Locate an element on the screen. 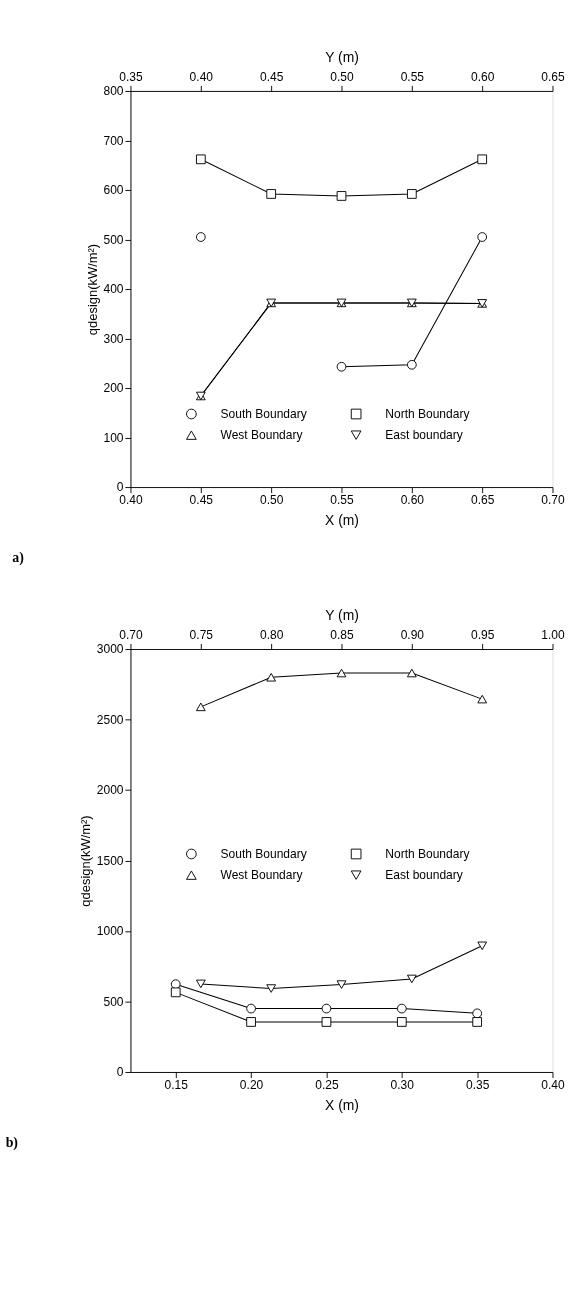 The width and height of the screenshot is (584, 1297). x2-tick-label: 0.80 is located at coordinates (271, 635).